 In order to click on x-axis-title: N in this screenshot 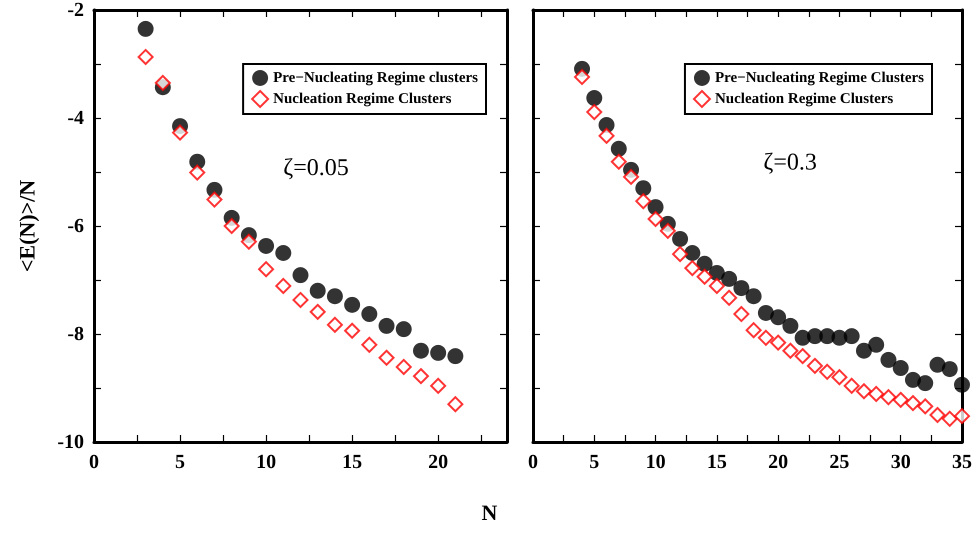, I will do `click(489, 513)`.